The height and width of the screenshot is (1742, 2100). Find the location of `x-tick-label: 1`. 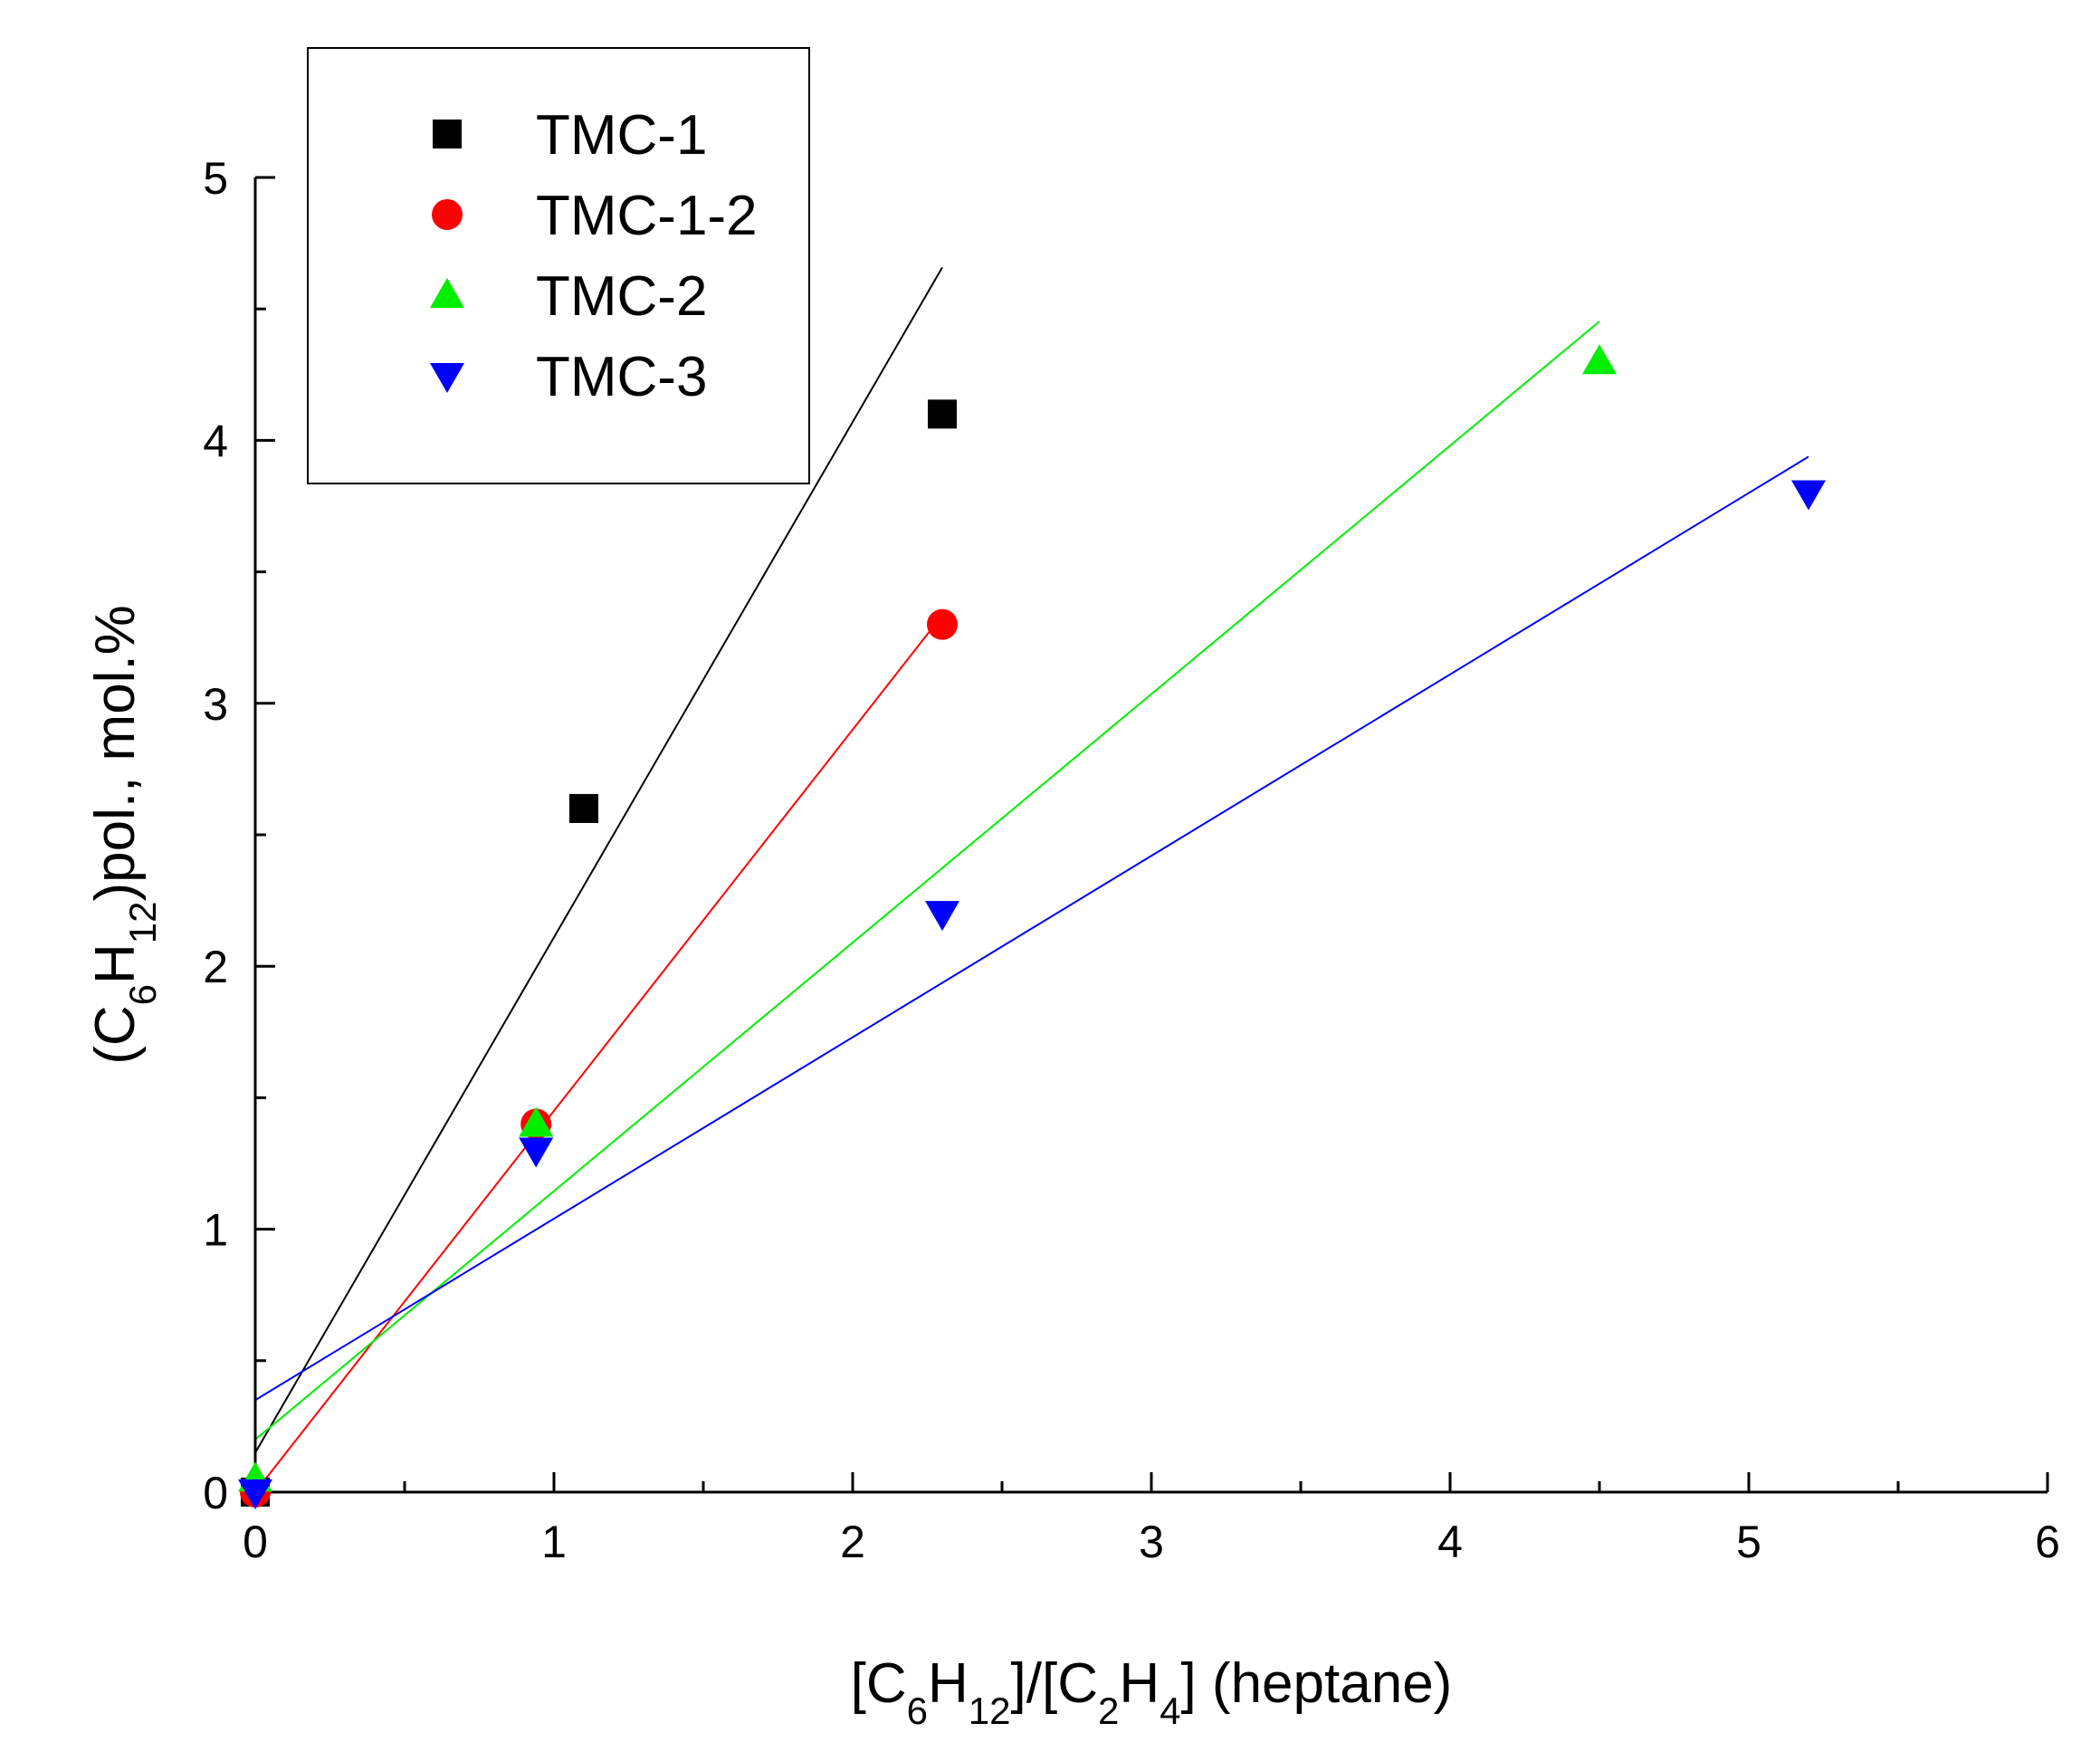

x-tick-label: 1 is located at coordinates (554, 1542).